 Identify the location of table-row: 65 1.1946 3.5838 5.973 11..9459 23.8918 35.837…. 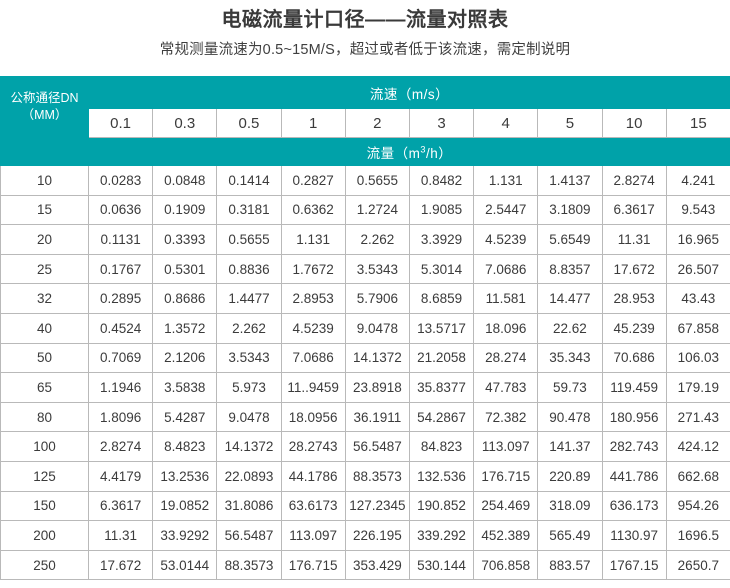
(365, 387).